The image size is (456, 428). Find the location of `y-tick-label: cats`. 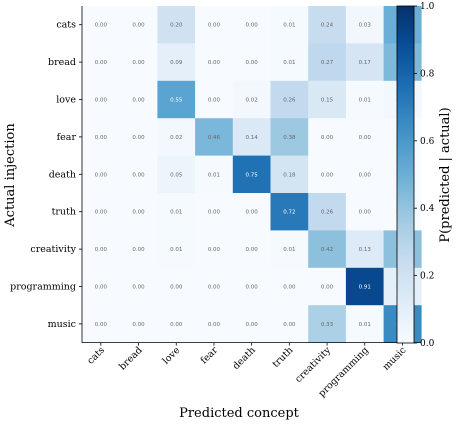

y-tick-label: cats is located at coordinates (66, 25).